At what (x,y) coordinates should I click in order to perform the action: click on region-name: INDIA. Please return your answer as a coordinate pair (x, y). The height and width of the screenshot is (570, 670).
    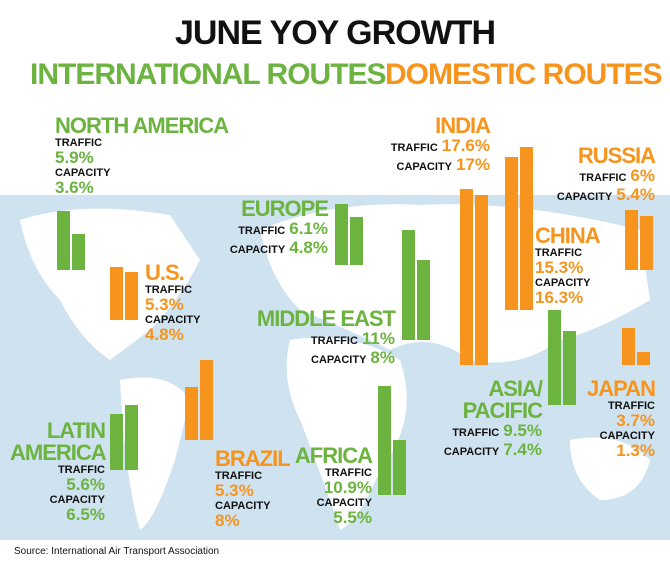
    Looking at the image, I should click on (463, 125).